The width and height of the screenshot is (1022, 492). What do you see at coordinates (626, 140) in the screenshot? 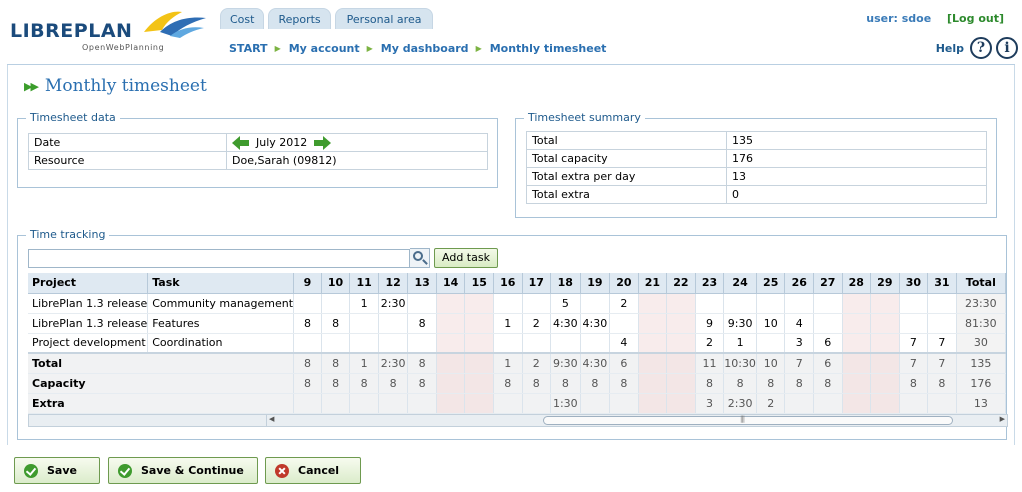
I see `summary-label: Total` at bounding box center [626, 140].